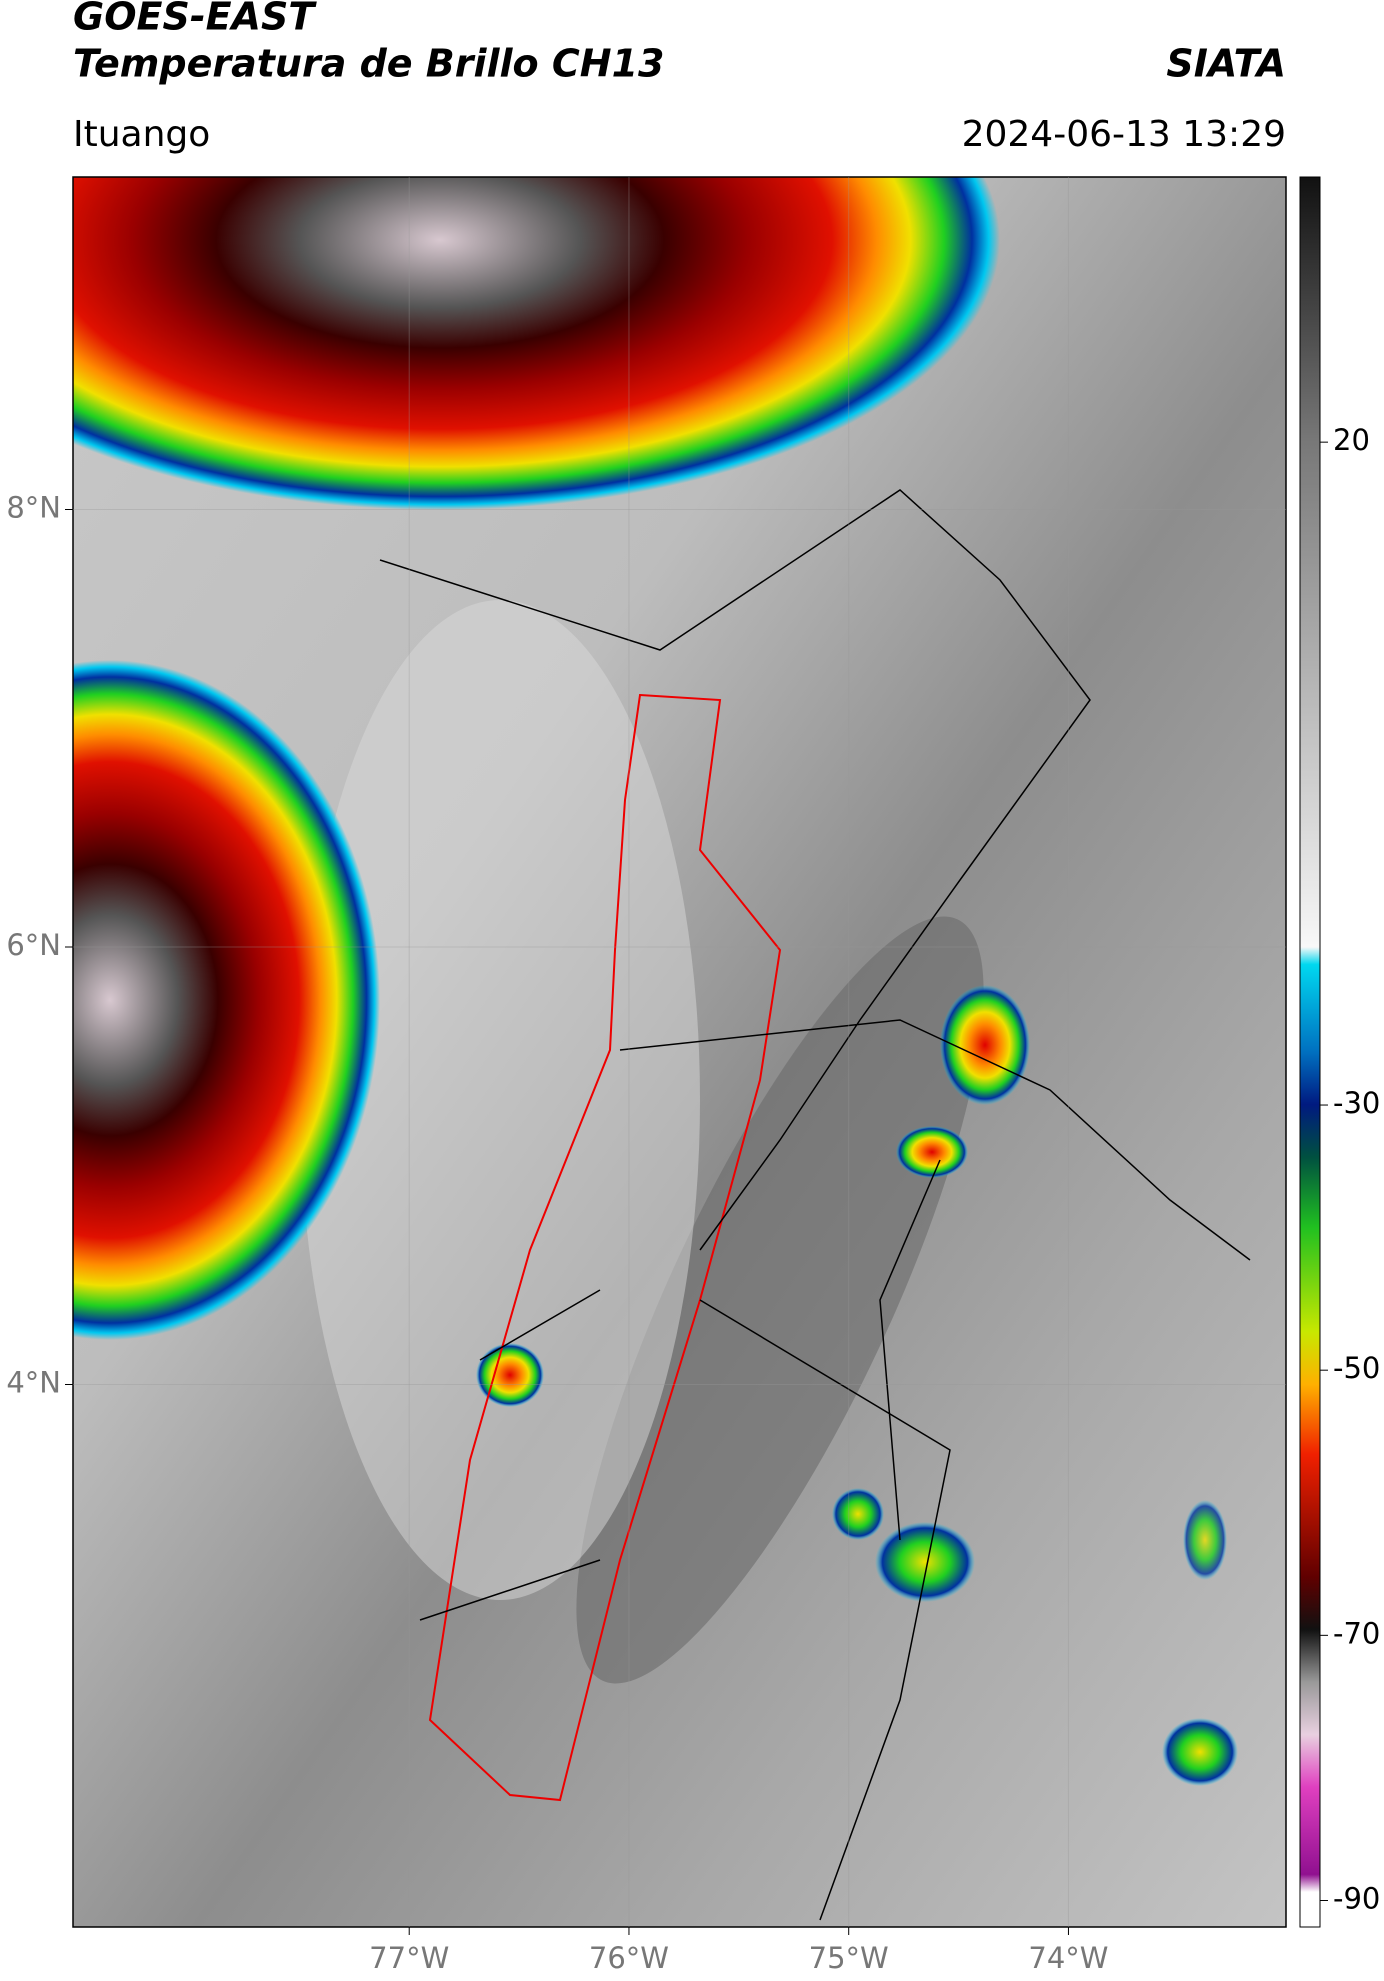 The width and height of the screenshot is (1384, 1981). Describe the element at coordinates (409, 1958) in the screenshot. I see `x-tick-label: 77°W` at that location.